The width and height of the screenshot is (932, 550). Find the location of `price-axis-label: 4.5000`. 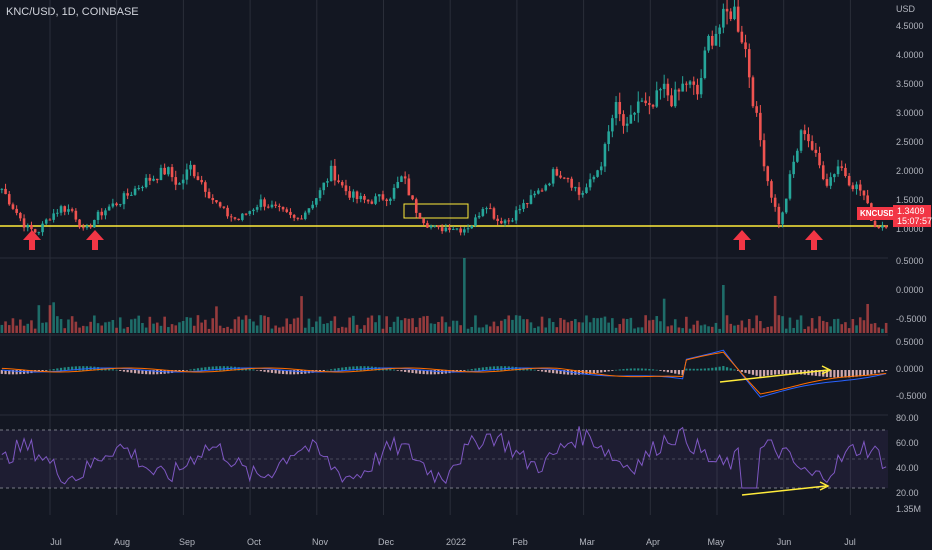

price-axis-label: 4.5000 is located at coordinates (910, 26).